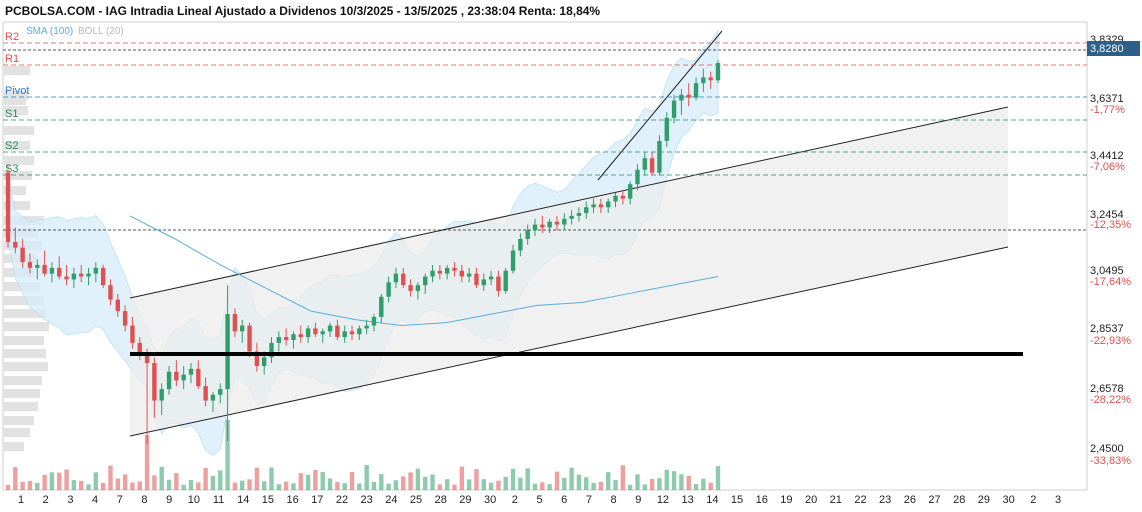 The width and height of the screenshot is (1142, 512). Describe the element at coordinates (11, 114) in the screenshot. I see `level-label-s1: S1` at that location.